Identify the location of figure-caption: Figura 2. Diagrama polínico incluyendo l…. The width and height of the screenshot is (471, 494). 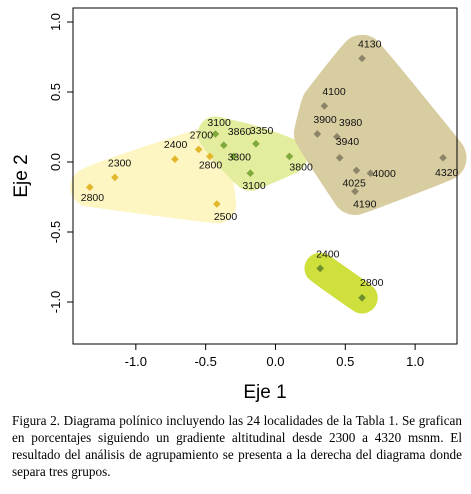
(237, 446).